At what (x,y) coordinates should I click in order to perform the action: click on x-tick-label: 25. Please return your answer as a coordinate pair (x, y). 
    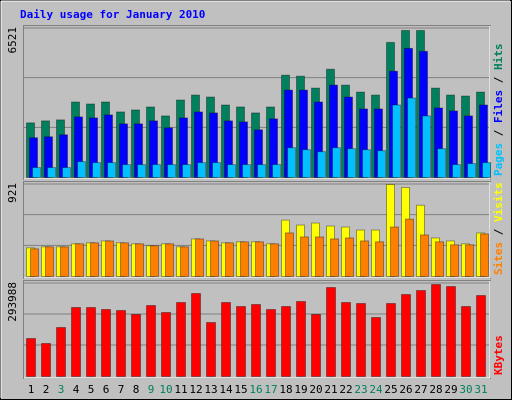
    Looking at the image, I should click on (390, 389).